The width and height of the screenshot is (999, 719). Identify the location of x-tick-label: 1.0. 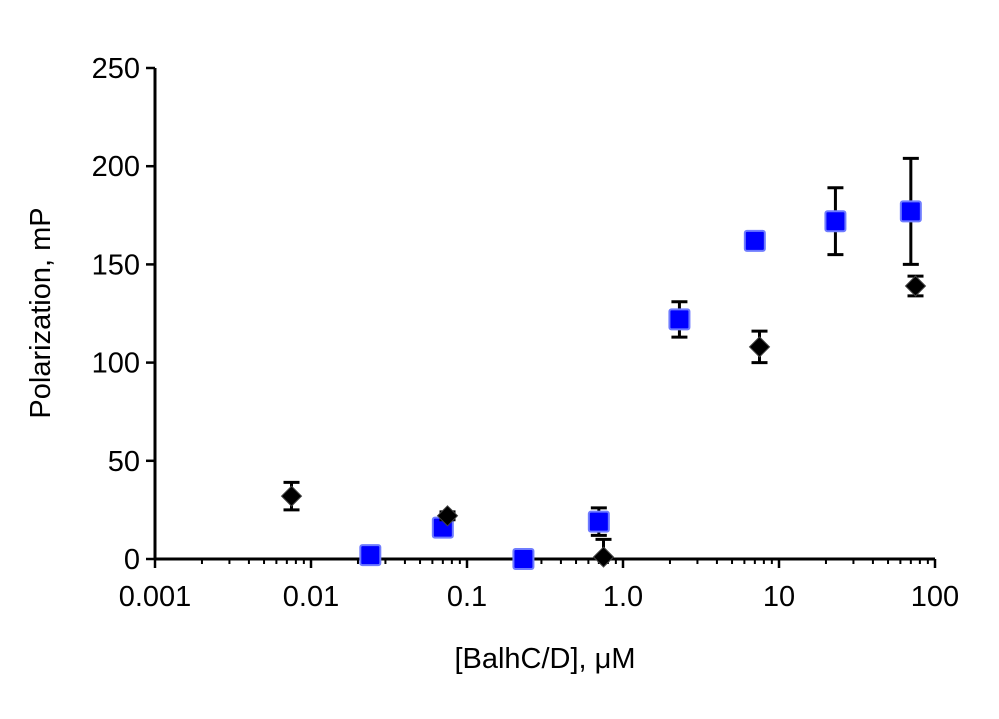
(623, 597).